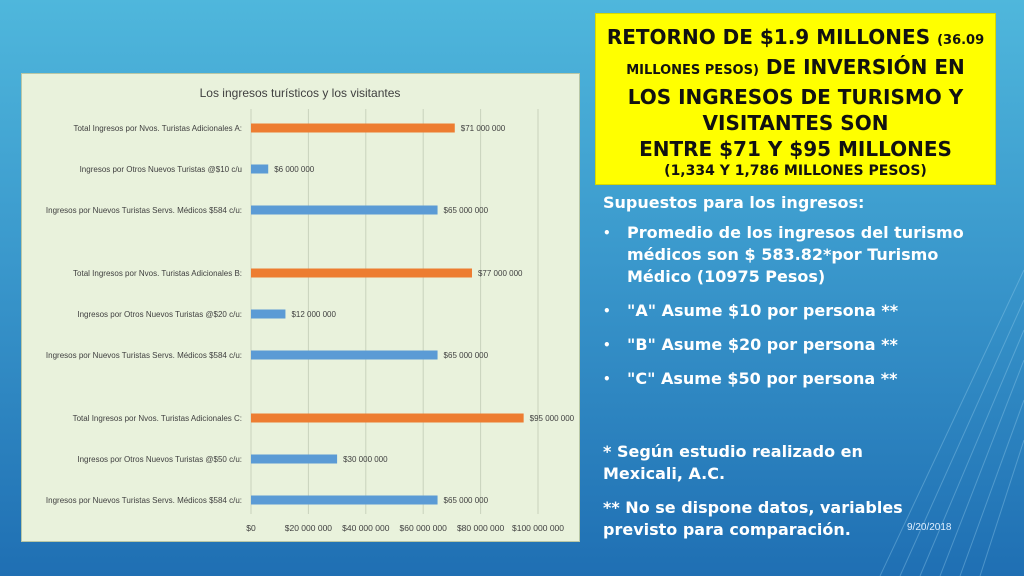  Describe the element at coordinates (772, 37) in the screenshot. I see `headline-part1: RETORNO DE $1.9 MILLONES` at that location.